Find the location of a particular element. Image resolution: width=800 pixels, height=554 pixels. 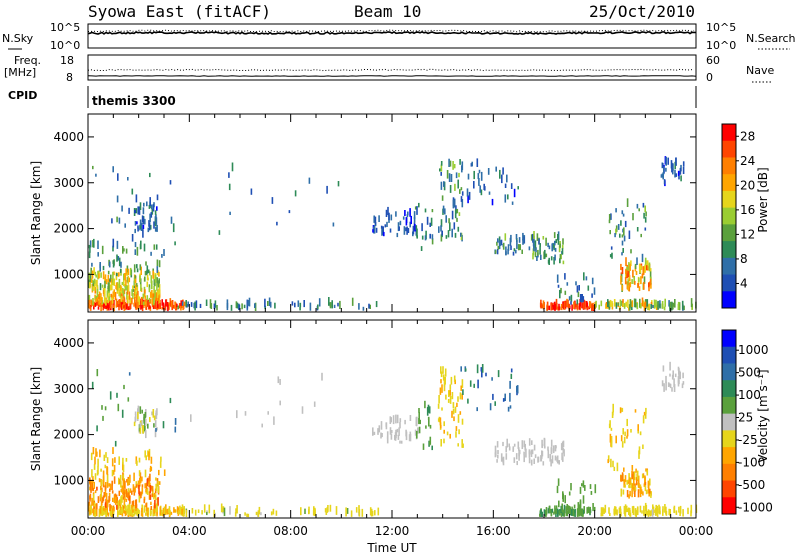

noise-left-tick-top: 10^5 is located at coordinates (65, 27).